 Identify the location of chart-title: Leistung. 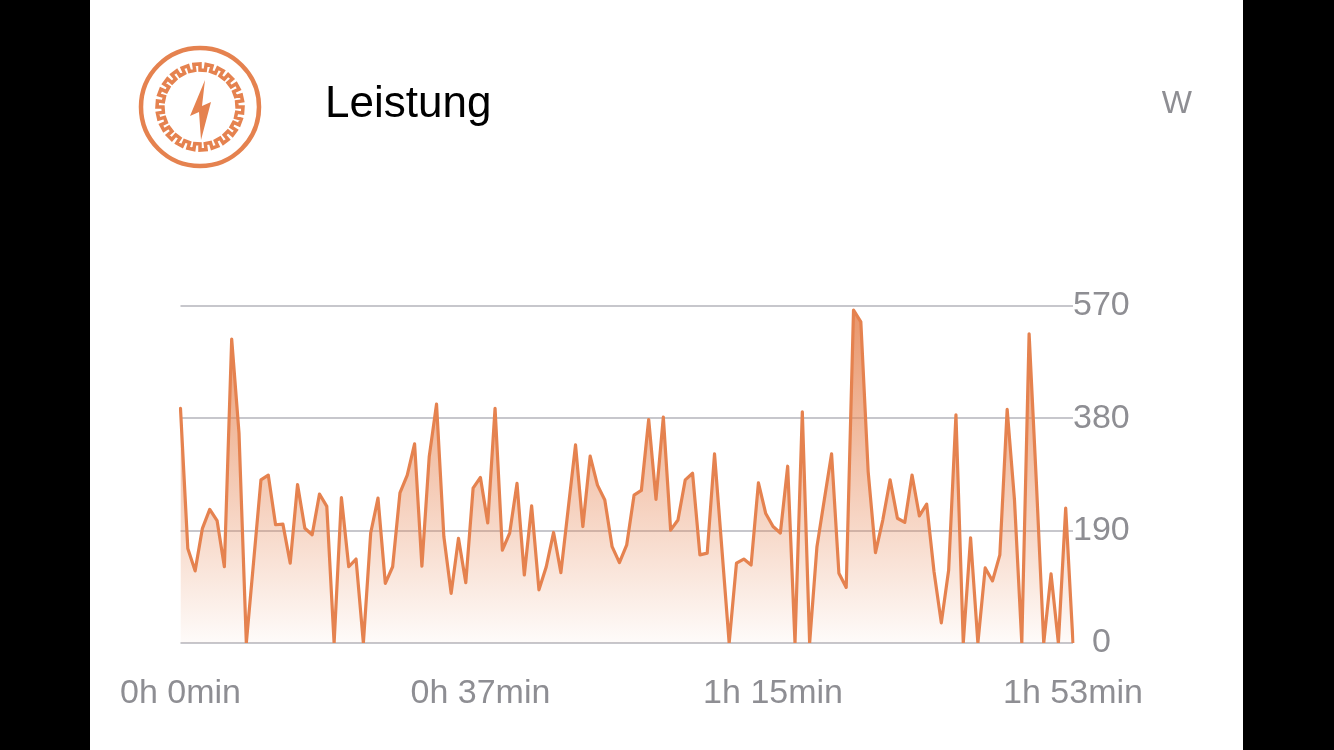
(408, 102).